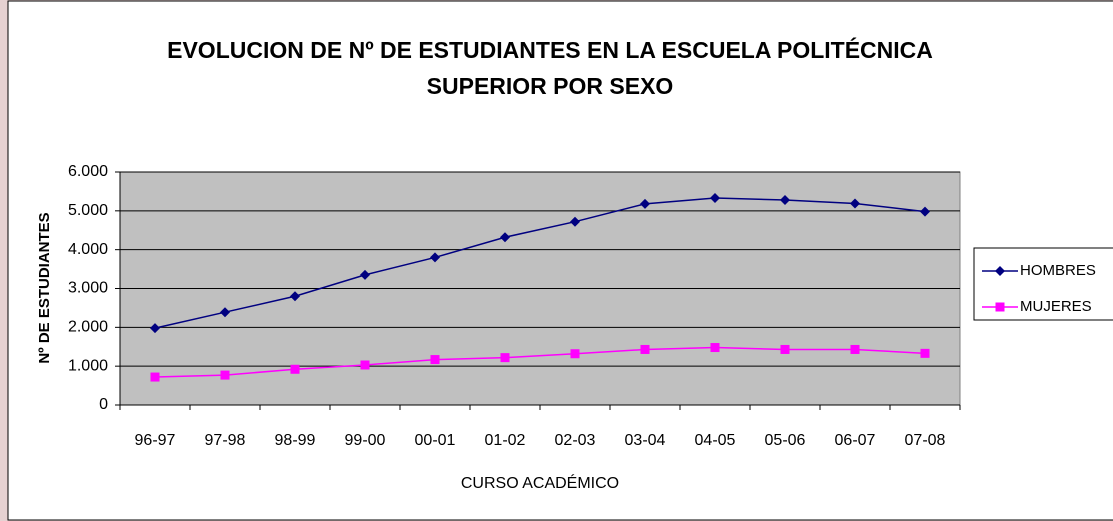 The image size is (1113, 521). Describe the element at coordinates (715, 440) in the screenshot. I see `x-tick-label: 04-05` at that location.